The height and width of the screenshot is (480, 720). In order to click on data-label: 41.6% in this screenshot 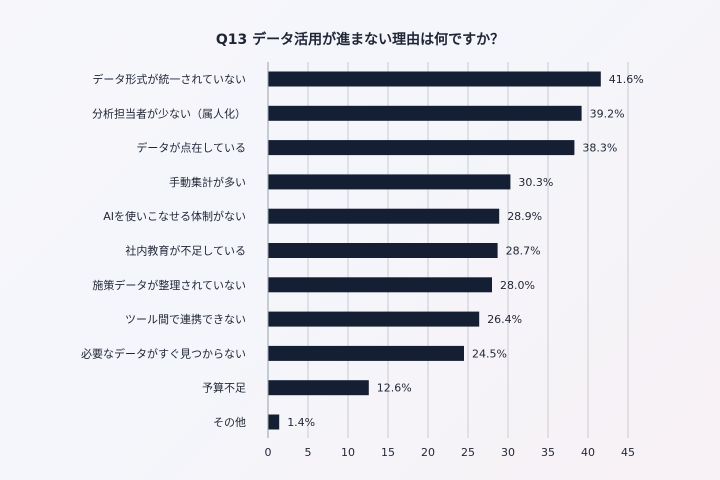, I will do `click(626, 79)`.